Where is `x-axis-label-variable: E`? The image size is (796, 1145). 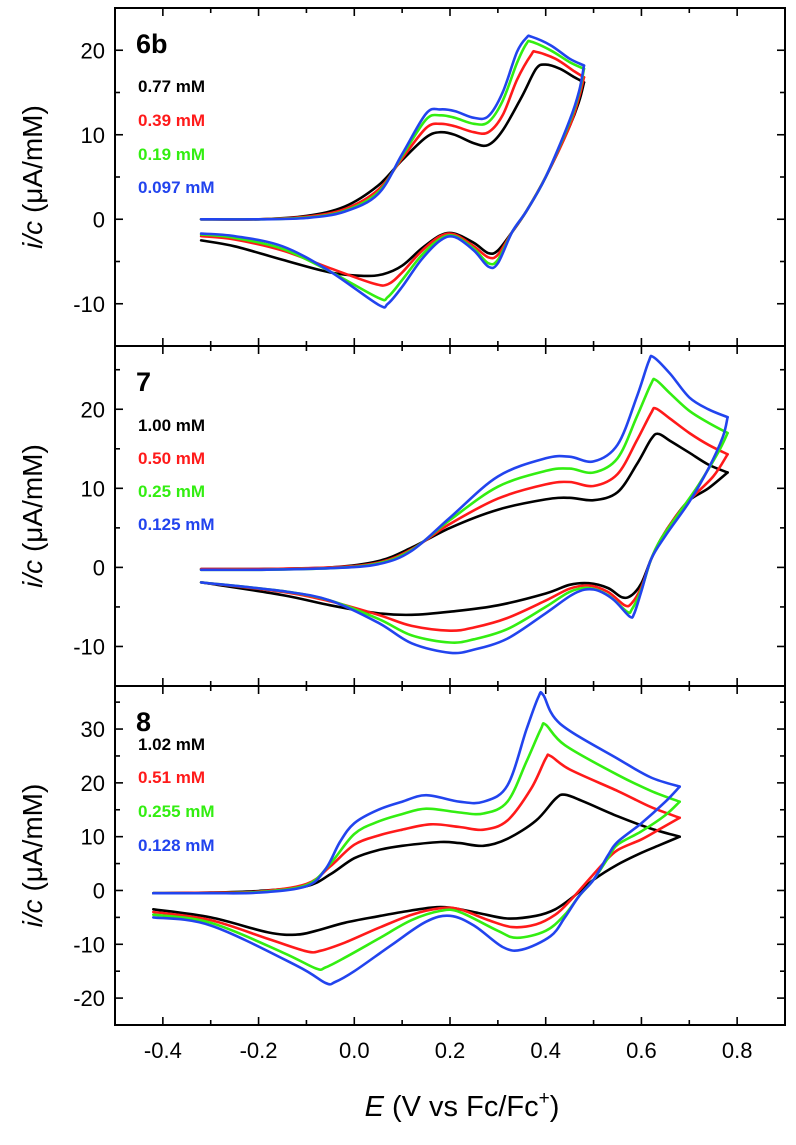
x-axis-label-variable: E is located at coordinates (375, 1107).